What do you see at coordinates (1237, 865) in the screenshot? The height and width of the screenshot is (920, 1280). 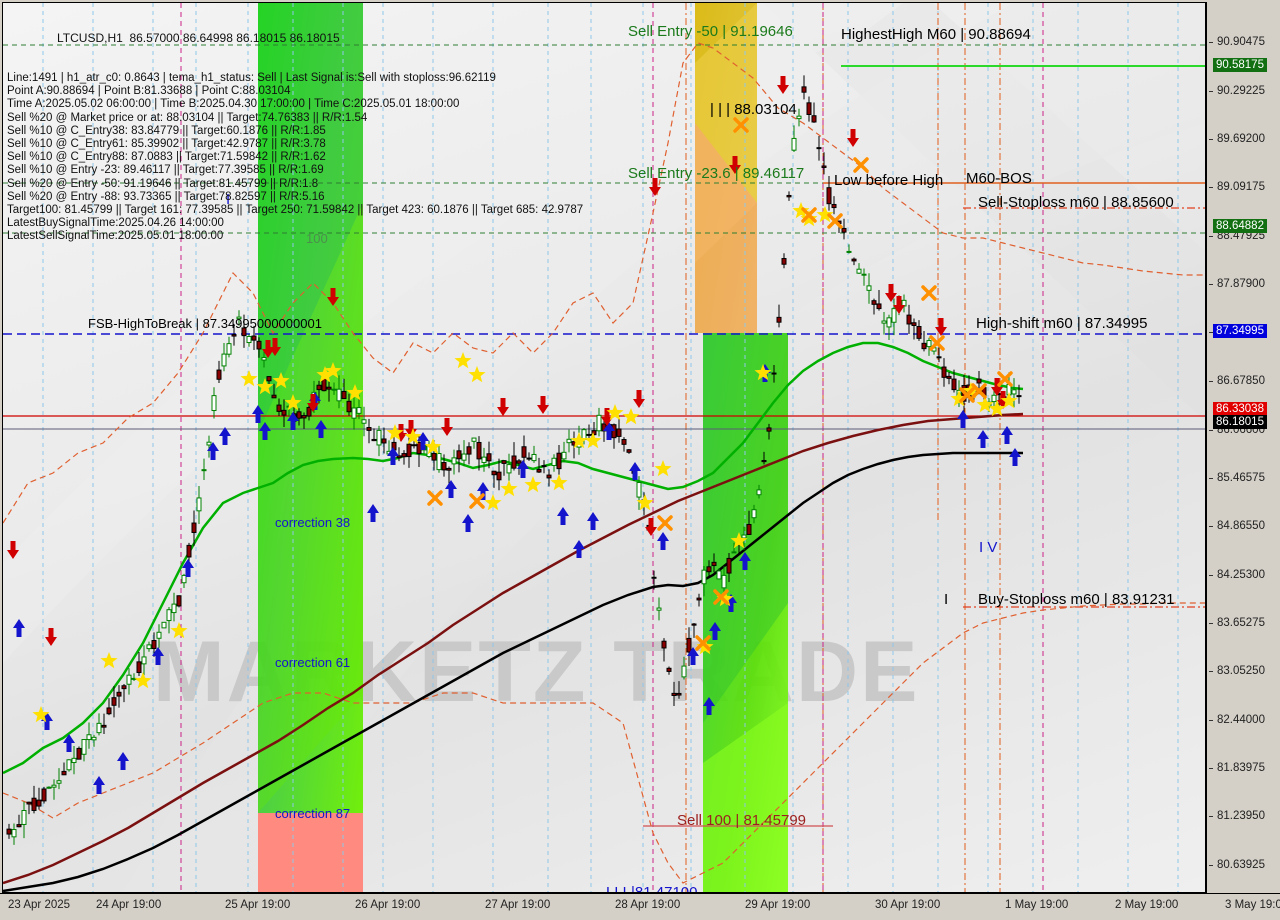 I see `price-tick: 80.63925` at bounding box center [1237, 865].